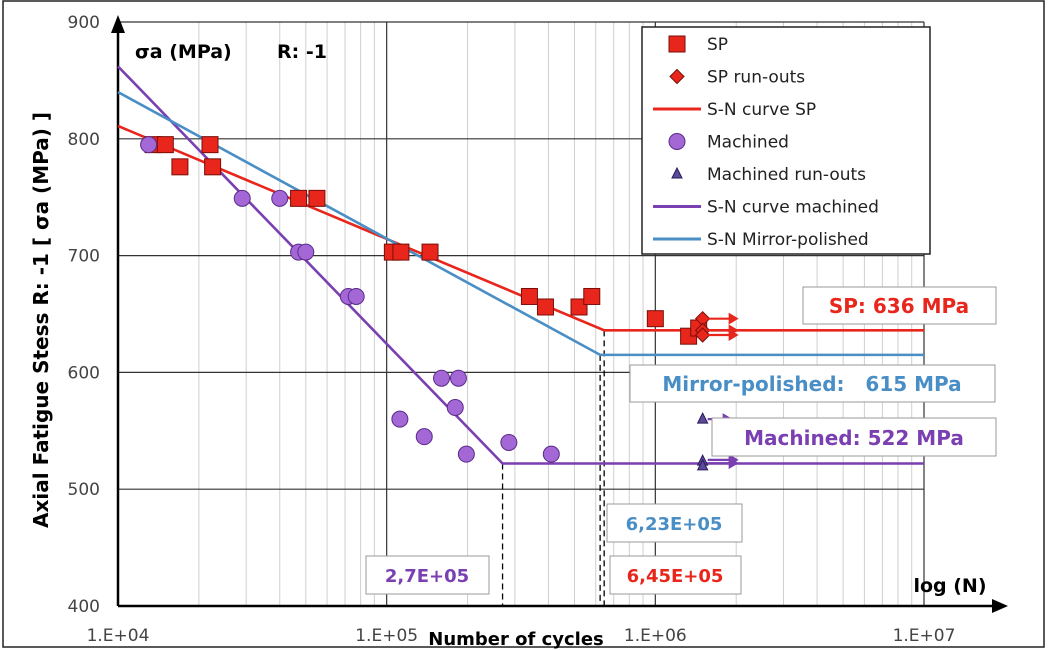 The width and height of the screenshot is (1048, 650). What do you see at coordinates (118, 636) in the screenshot?
I see `x-tick-label: 1.E+04` at bounding box center [118, 636].